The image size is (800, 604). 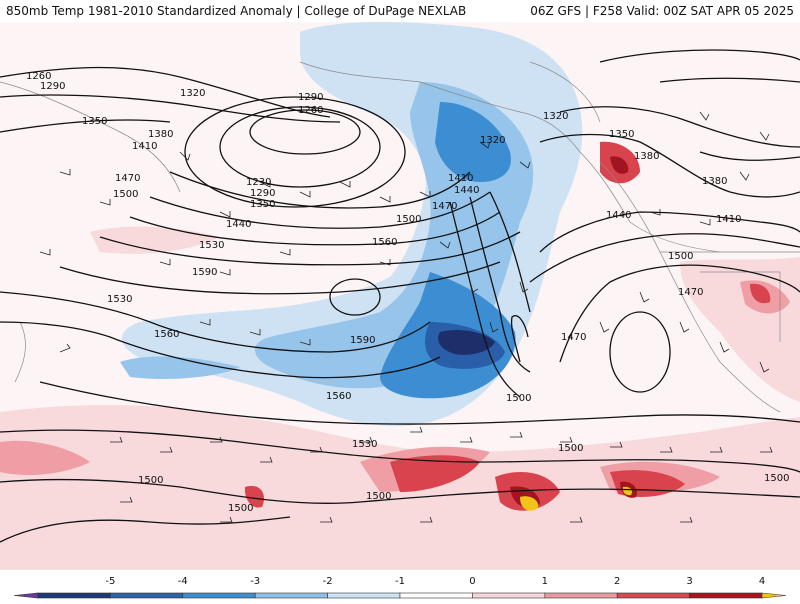 I want to click on colorbar-tick-label: -2, so click(x=327, y=581).